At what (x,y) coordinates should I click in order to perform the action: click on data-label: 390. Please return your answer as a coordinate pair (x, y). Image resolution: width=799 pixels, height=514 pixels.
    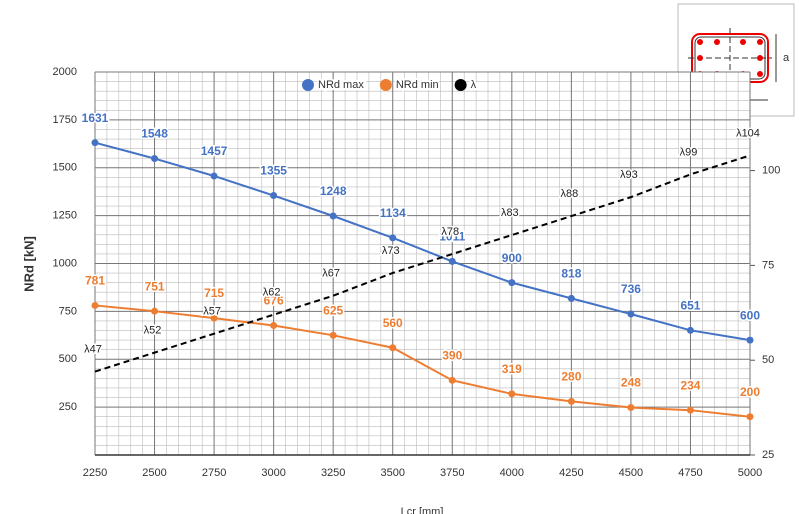
    Looking at the image, I should click on (452, 355).